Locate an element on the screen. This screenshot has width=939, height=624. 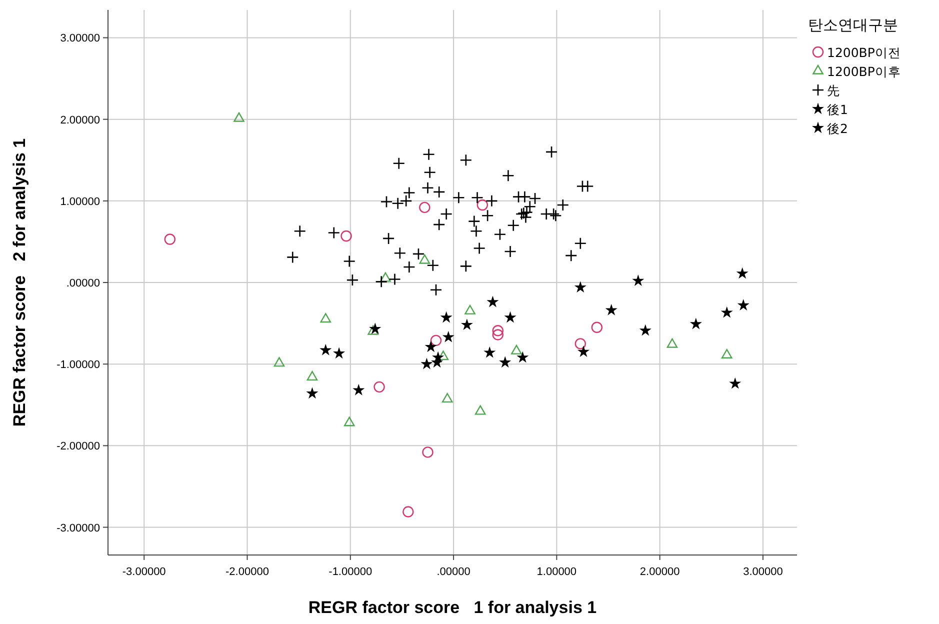
x-tick-label: -2.00000 is located at coordinates (247, 572).